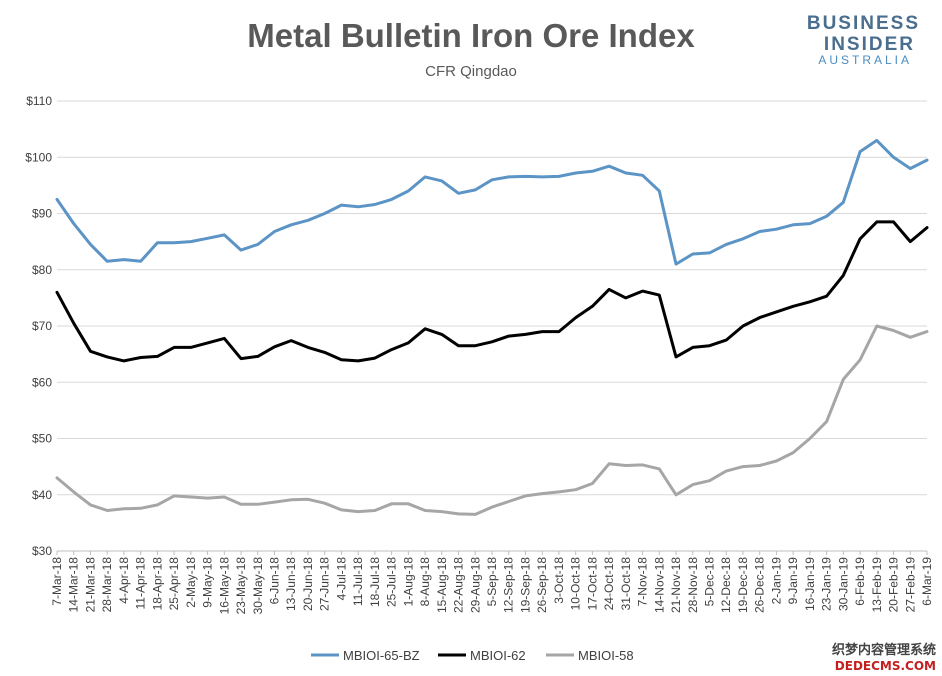 This screenshot has height=676, width=942. What do you see at coordinates (258, 586) in the screenshot?
I see `x-tick-label: 30-May-18` at bounding box center [258, 586].